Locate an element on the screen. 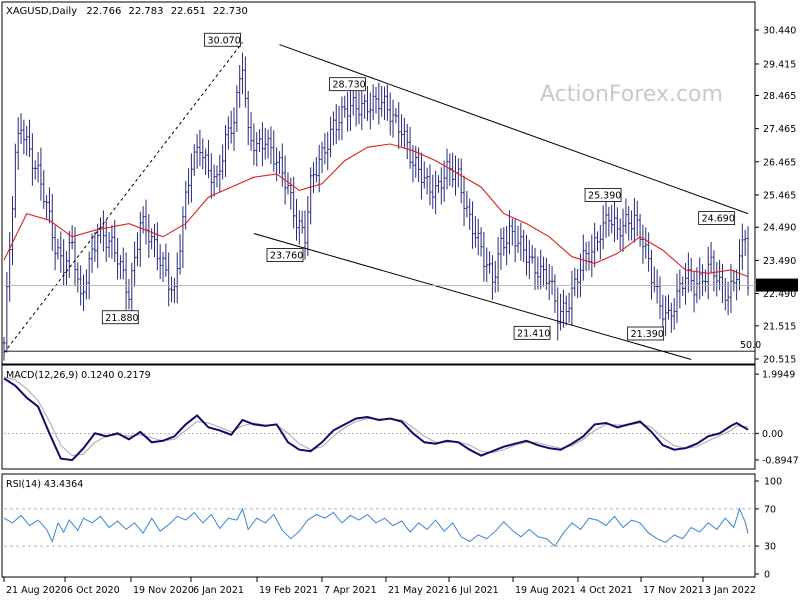 This screenshot has height=604, width=800. ohlc-high: 22.783 is located at coordinates (146, 11).